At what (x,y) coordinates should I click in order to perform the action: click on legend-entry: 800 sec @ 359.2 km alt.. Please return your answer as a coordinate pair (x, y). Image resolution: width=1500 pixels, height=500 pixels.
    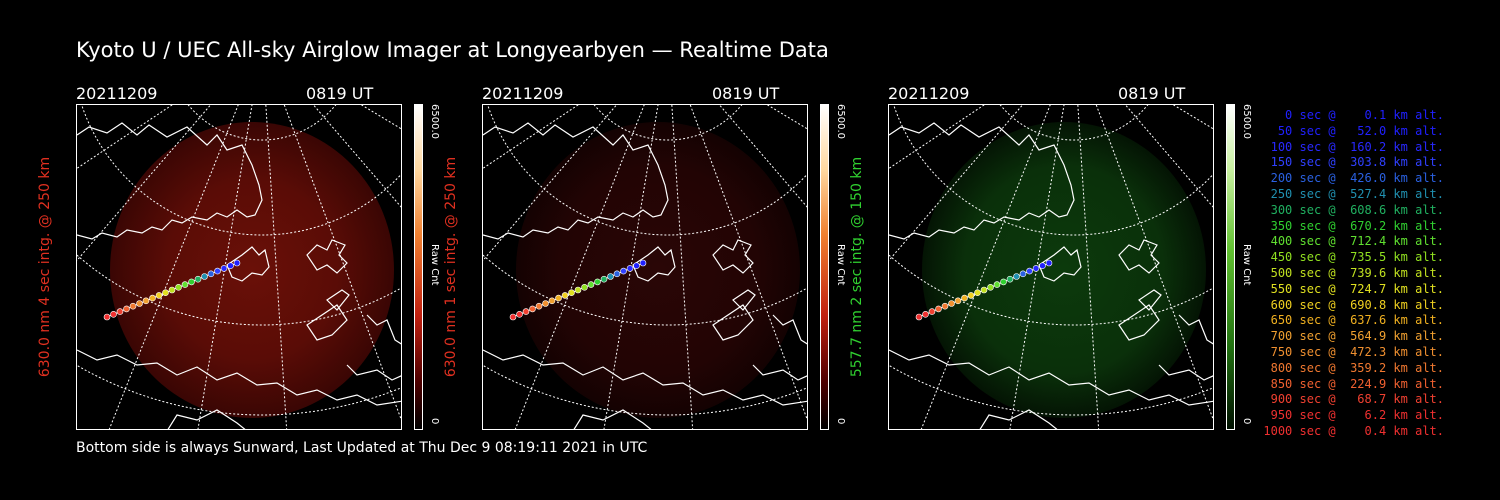
    Looking at the image, I should click on (1353, 367).